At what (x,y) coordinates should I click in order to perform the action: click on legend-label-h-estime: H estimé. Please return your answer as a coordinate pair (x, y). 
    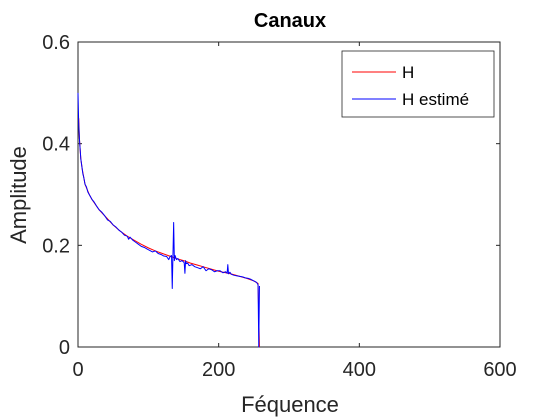
    Looking at the image, I should click on (435, 99).